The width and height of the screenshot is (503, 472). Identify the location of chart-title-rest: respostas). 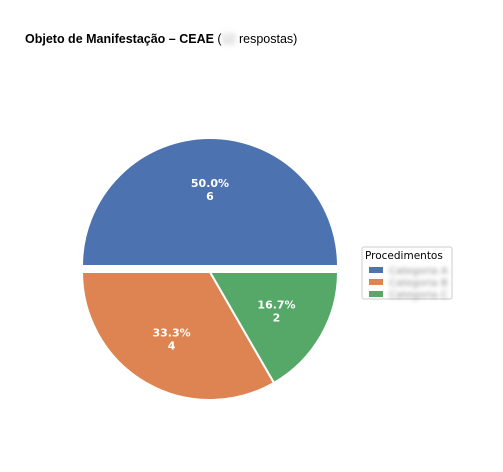
(266, 39).